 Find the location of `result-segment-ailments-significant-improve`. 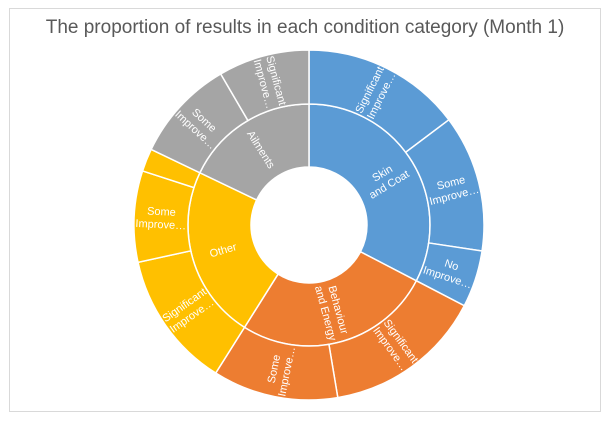

result-segment-ailments-significant-improve is located at coordinates (264, 85).